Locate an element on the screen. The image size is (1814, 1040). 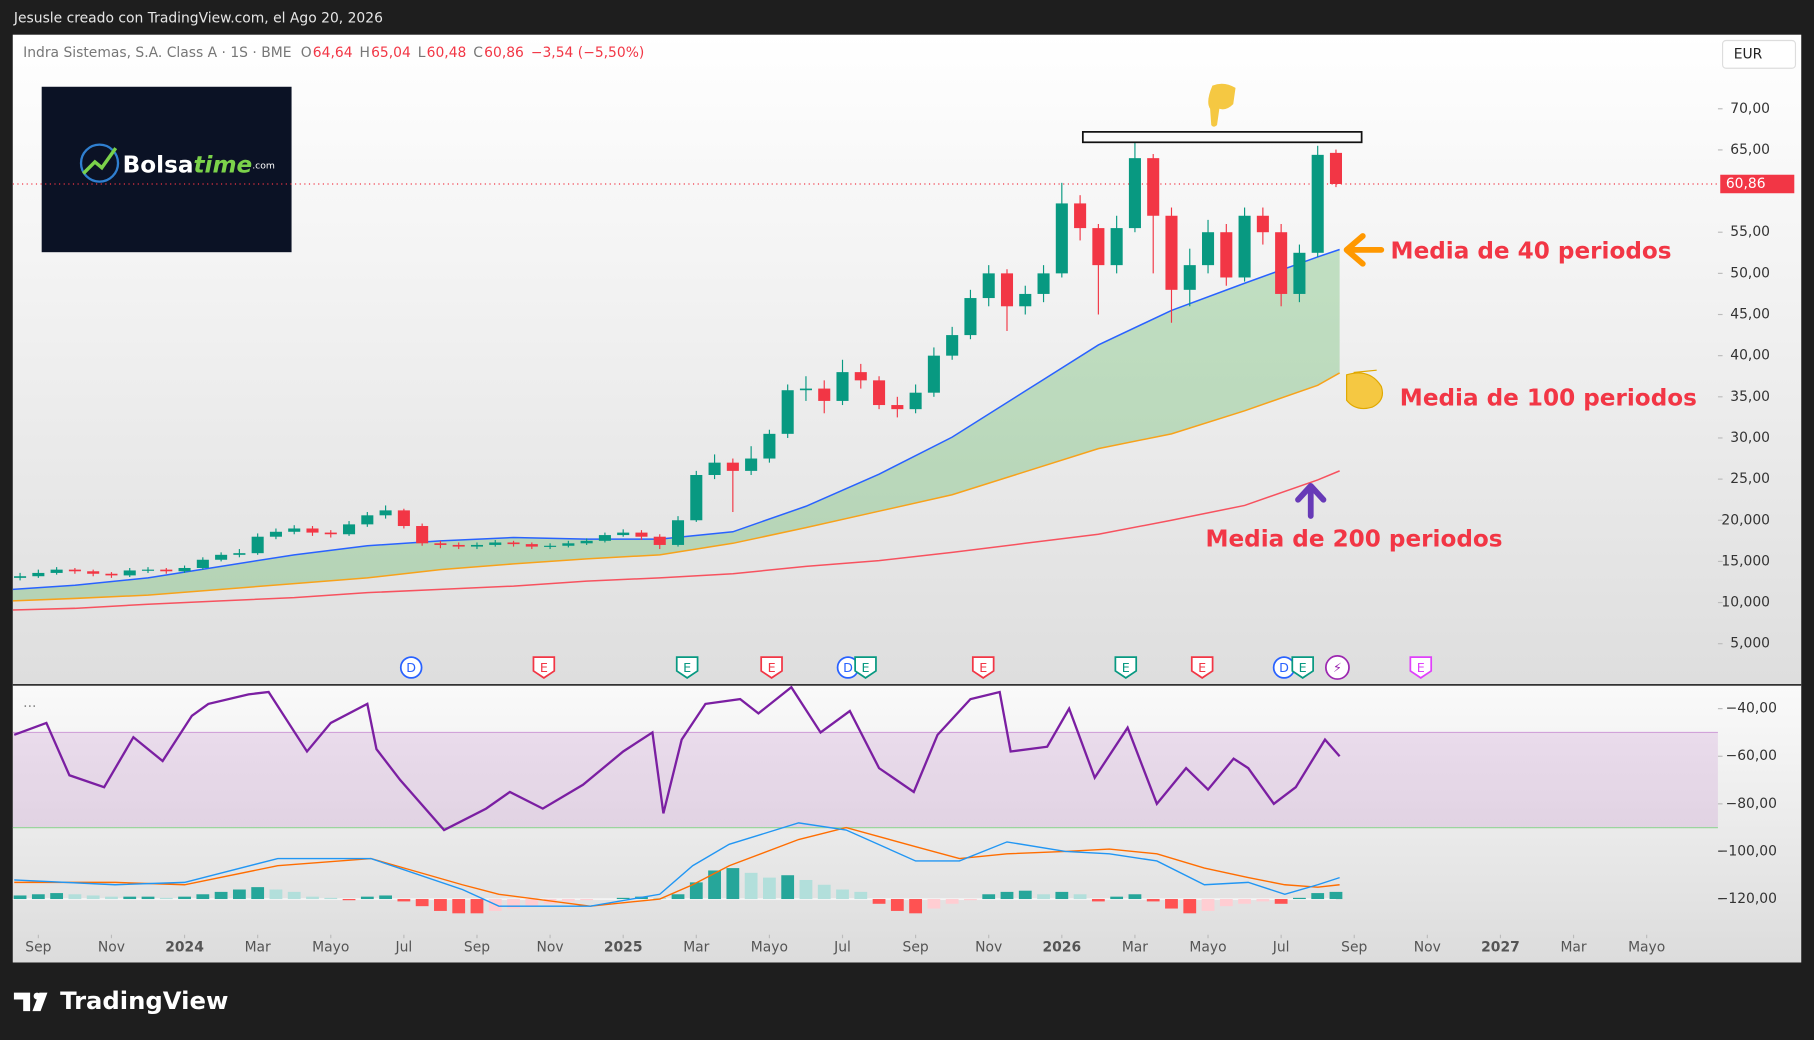
ohlc-value: 65,04 is located at coordinates (391, 53).